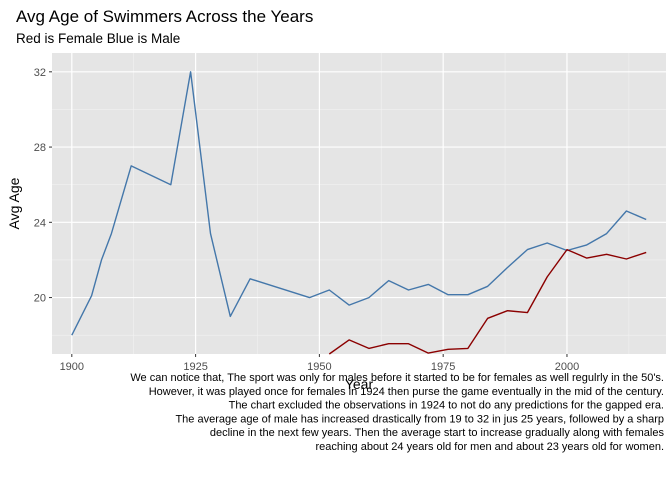 The height and width of the screenshot is (480, 672). What do you see at coordinates (43, 186) in the screenshot?
I see `y-axis: 20 24 28 32` at bounding box center [43, 186].